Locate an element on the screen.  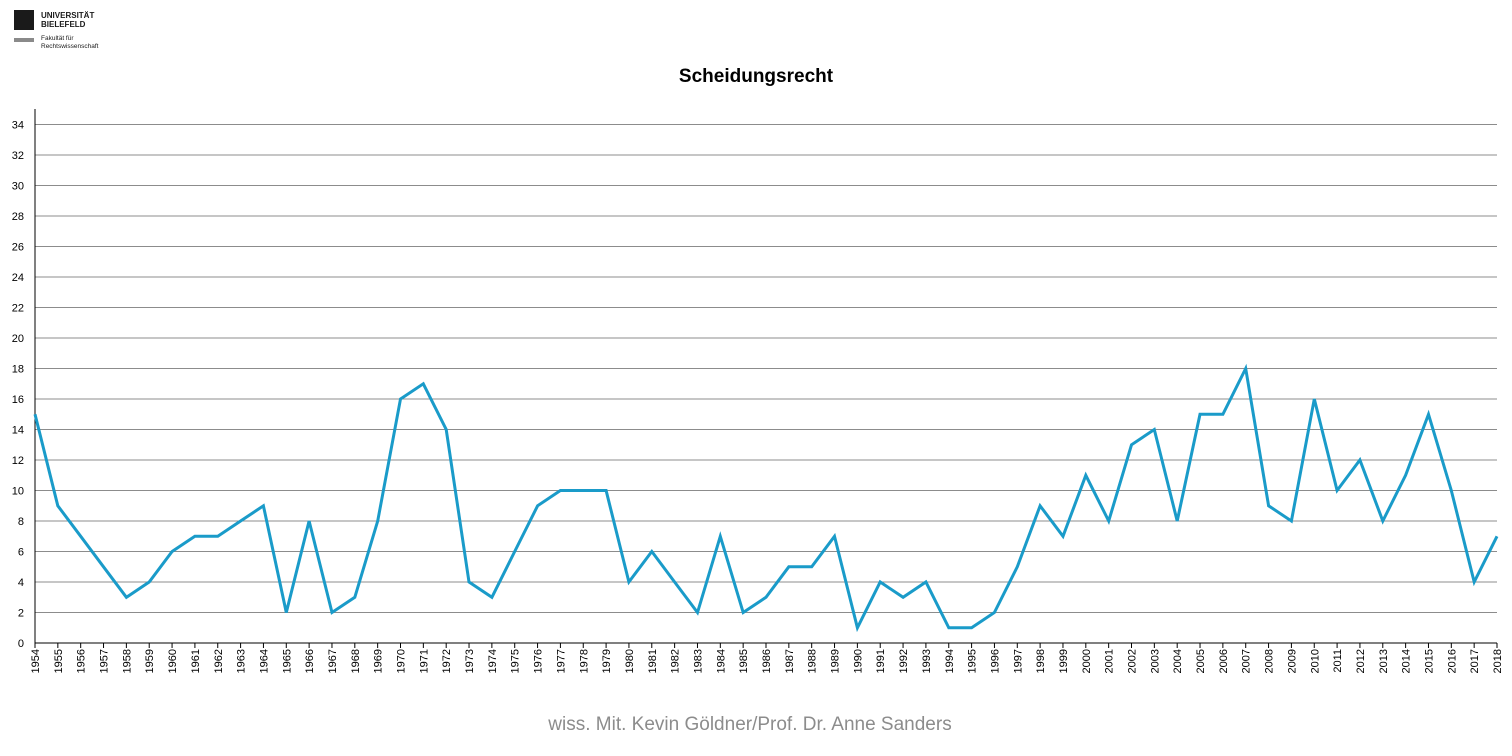
x-tick-label: 1978 is located at coordinates (584, 661).